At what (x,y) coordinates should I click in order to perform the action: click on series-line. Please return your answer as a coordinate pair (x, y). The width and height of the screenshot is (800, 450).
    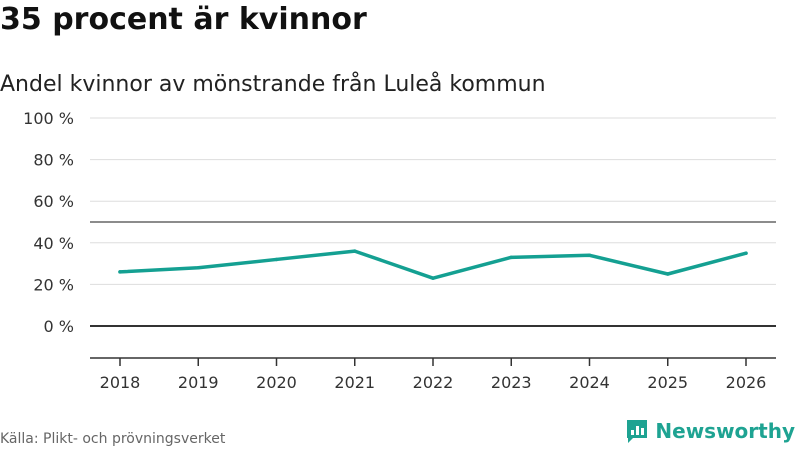
    Looking at the image, I should click on (433, 264).